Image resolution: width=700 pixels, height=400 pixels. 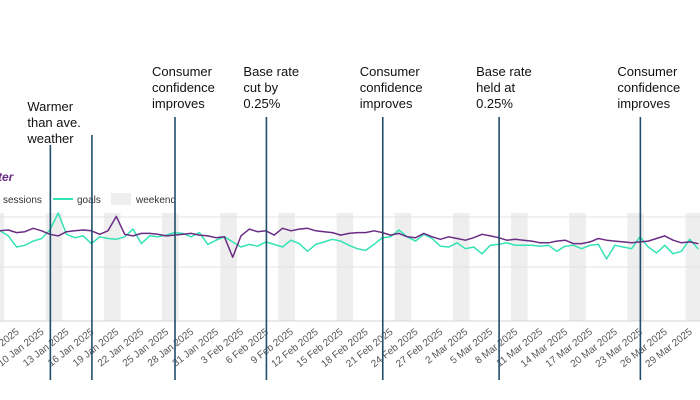 I want to click on annotation: Warmer than ave. weather, so click(x=53, y=239).